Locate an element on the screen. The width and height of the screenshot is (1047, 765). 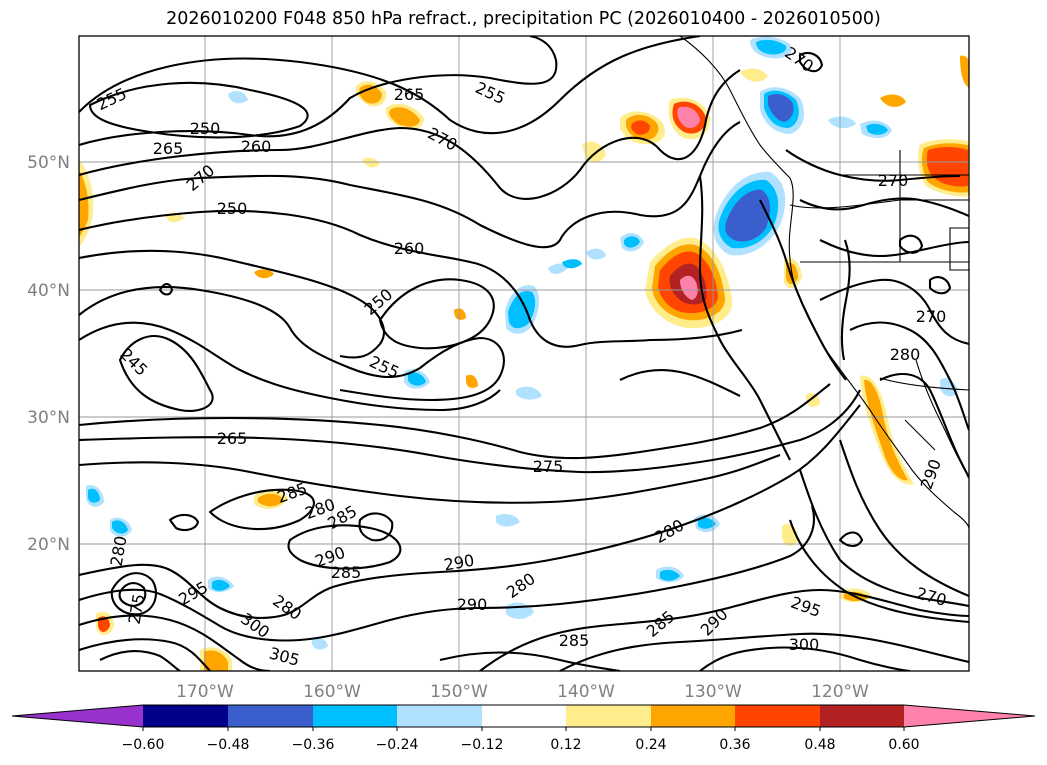
latitude-labels: 50°N 40°N 30°N 20°N is located at coordinates (48, 354).